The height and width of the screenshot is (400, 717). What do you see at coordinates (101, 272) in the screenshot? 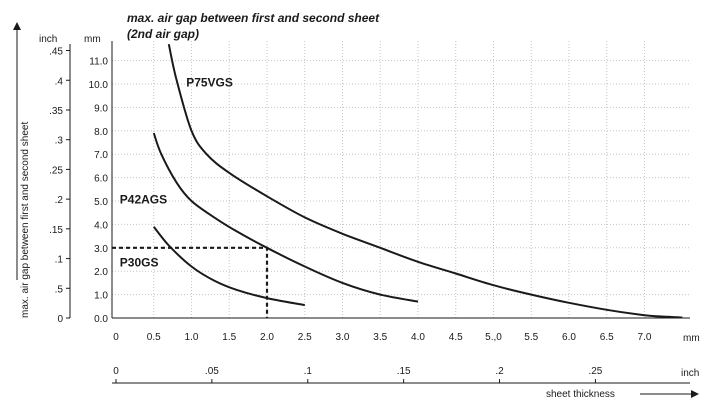
I see `y-tick-label-mm: 2.0` at bounding box center [101, 272].